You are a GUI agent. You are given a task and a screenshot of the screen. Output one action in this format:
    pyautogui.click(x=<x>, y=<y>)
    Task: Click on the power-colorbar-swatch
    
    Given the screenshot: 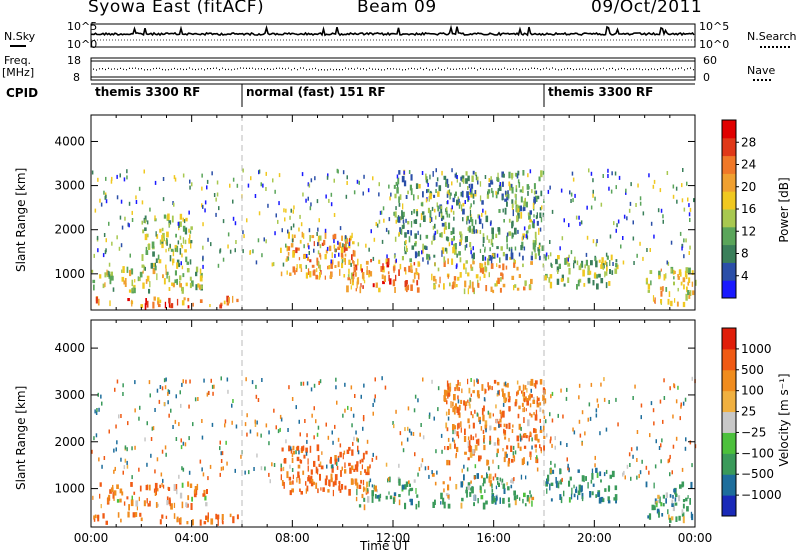 What is the action you would take?
    pyautogui.click(x=729, y=253)
    